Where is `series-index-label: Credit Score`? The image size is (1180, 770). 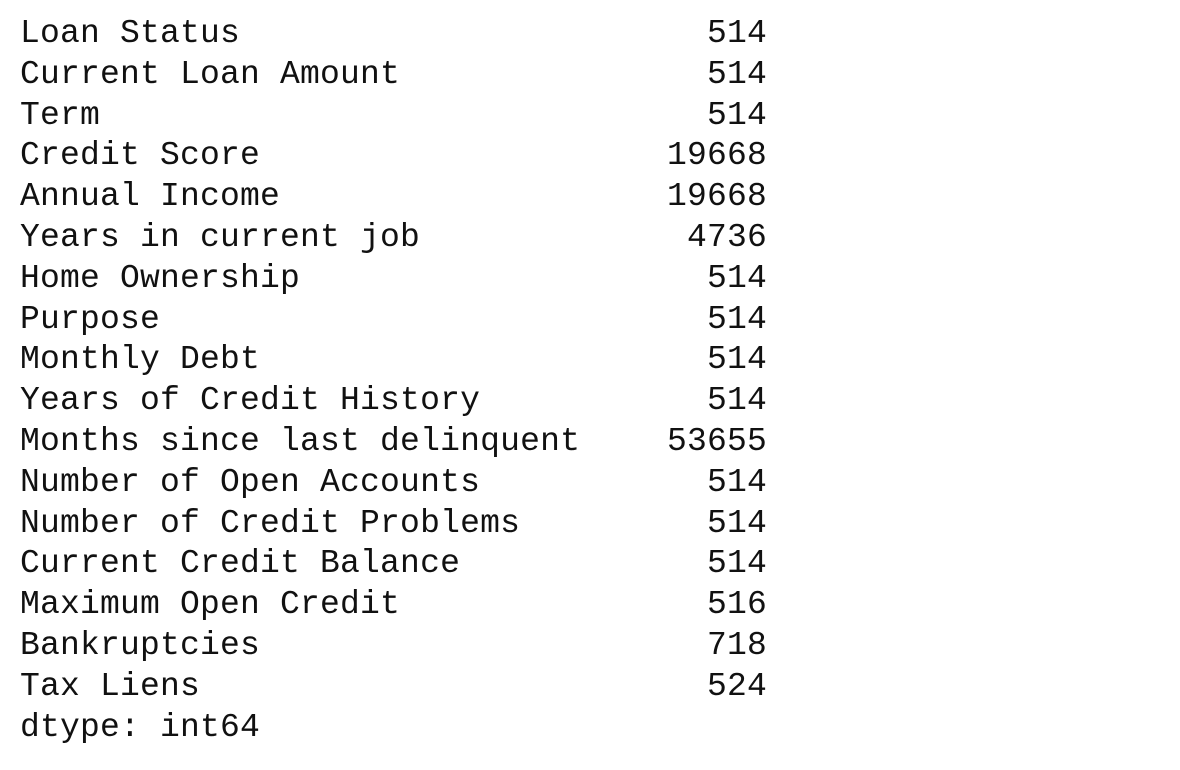
series-index-label: Credit Score is located at coordinates (140, 156).